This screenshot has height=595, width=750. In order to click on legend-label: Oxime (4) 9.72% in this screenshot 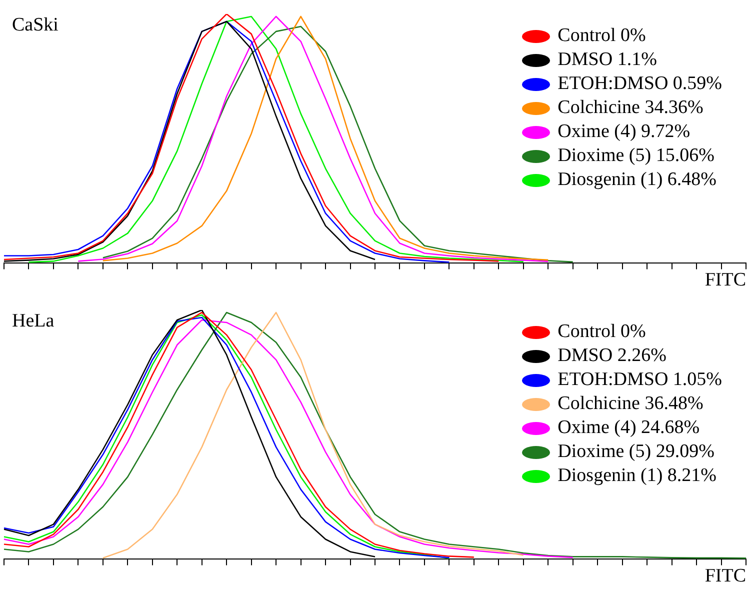, I will do `click(624, 132)`.